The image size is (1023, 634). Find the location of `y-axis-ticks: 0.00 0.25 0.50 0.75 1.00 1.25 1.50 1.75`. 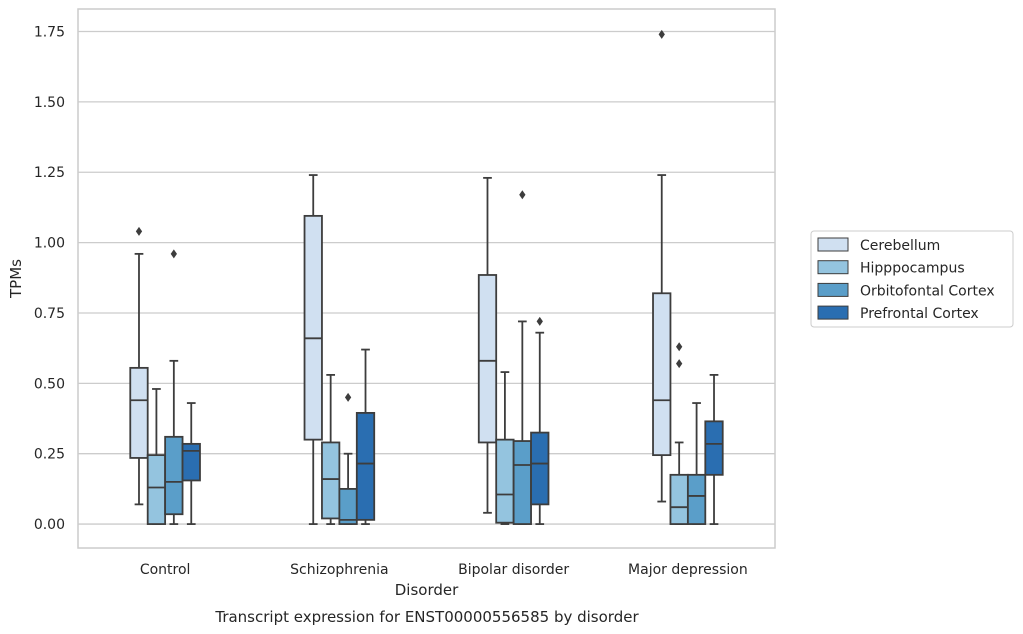

y-axis-ticks: 0.00 0.25 0.50 0.75 1.00 1.25 1.50 1.75 is located at coordinates (49, 279).